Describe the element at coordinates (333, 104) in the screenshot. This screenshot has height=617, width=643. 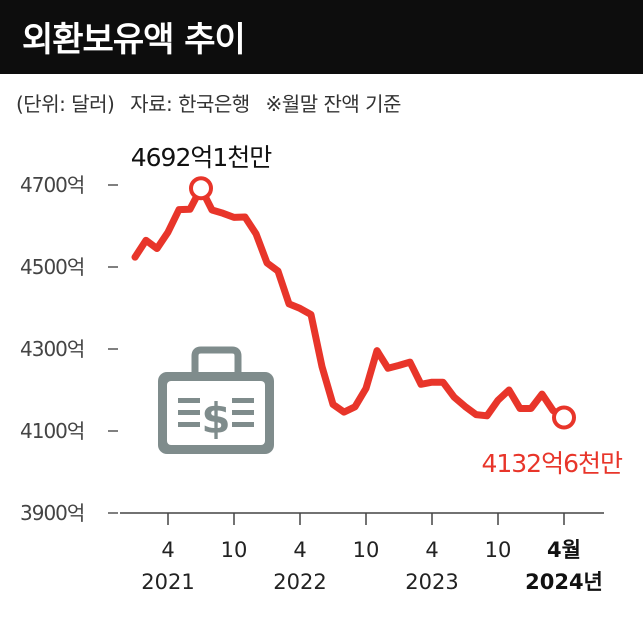
I see `basis-note: ※월말 잔액 기준` at that location.